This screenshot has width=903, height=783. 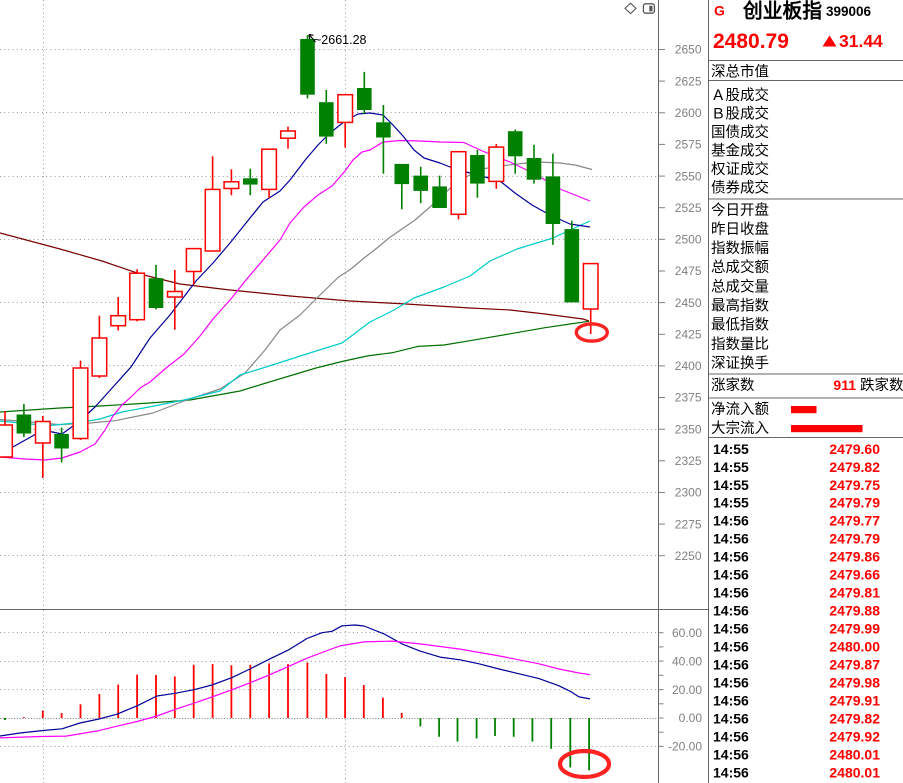 What do you see at coordinates (688, 556) in the screenshot?
I see `svg-text: 2250` at bounding box center [688, 556].